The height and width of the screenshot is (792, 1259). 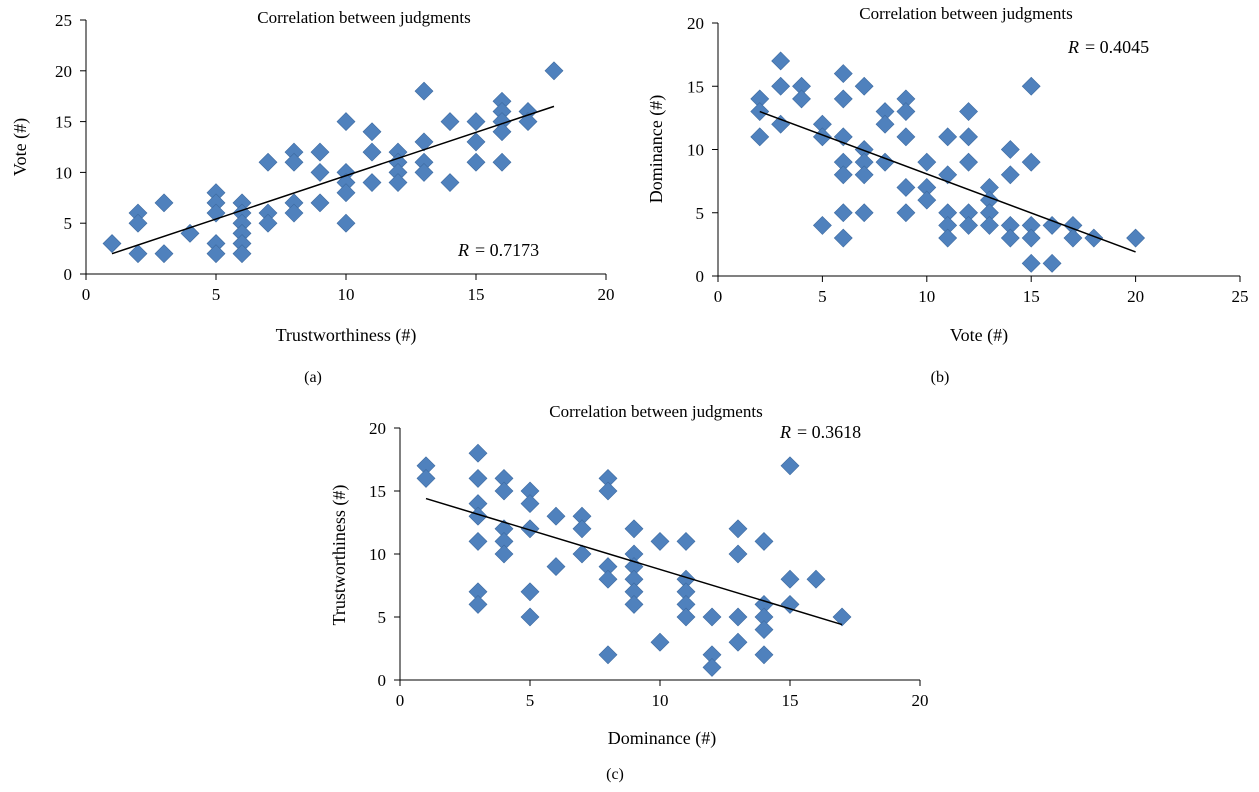 I want to click on panel-label: (b), so click(x=940, y=377).